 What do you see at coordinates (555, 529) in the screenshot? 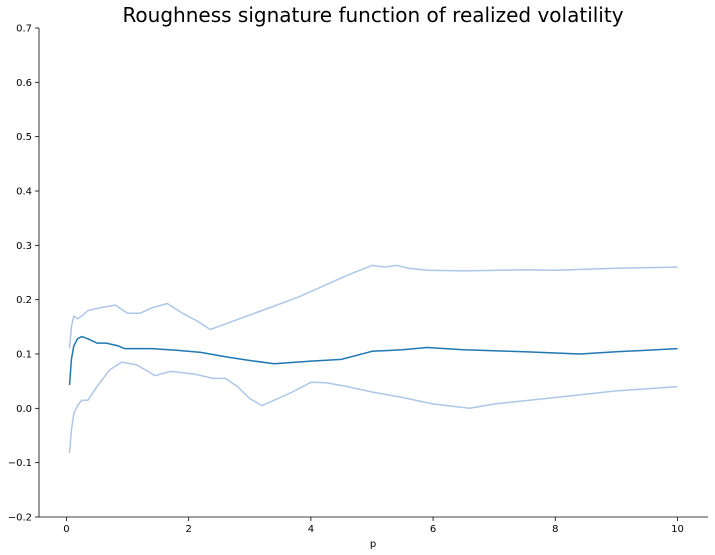
I see `x-tick-label: 8` at bounding box center [555, 529].